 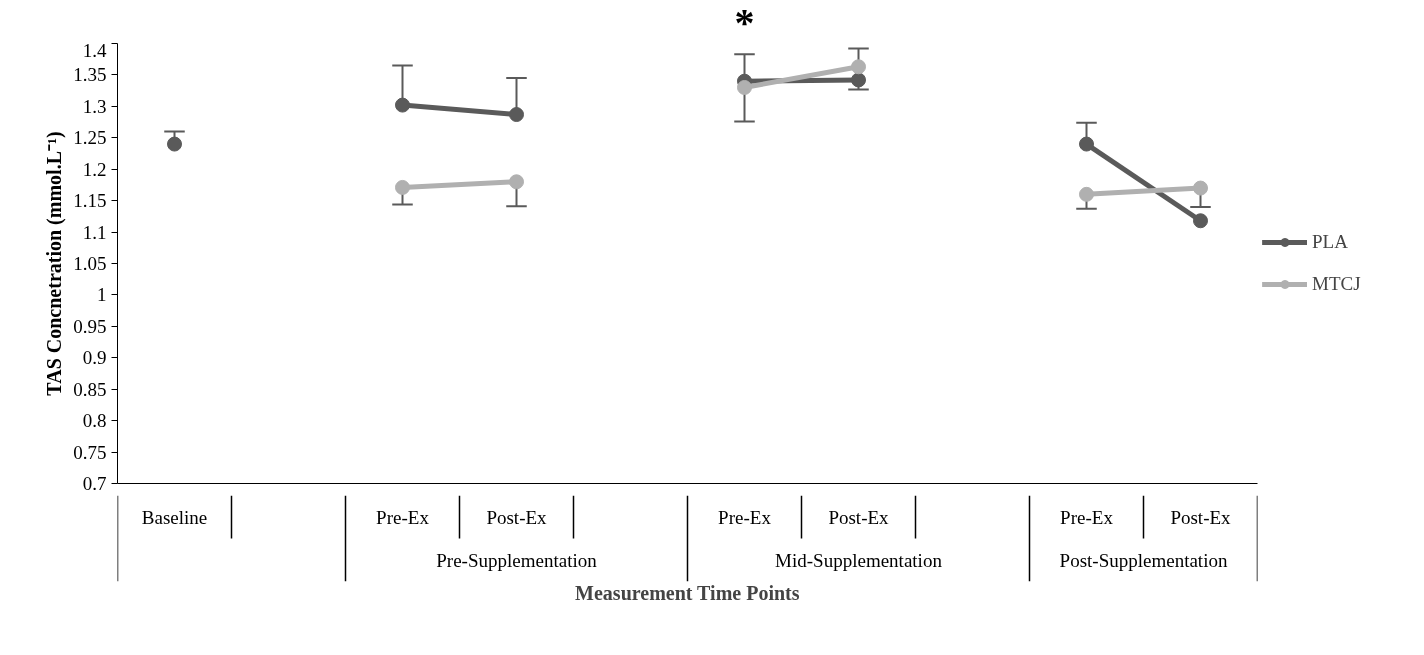 I want to click on y-tick-label: 0.8, so click(x=94, y=421).